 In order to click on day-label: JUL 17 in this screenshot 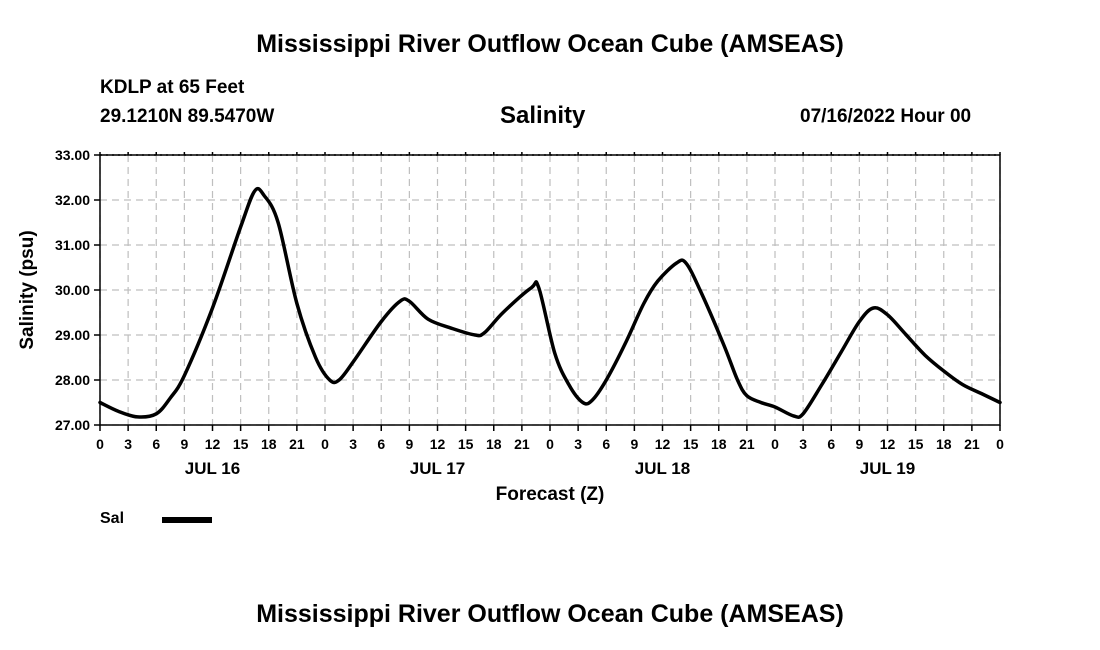, I will do `click(437, 468)`.